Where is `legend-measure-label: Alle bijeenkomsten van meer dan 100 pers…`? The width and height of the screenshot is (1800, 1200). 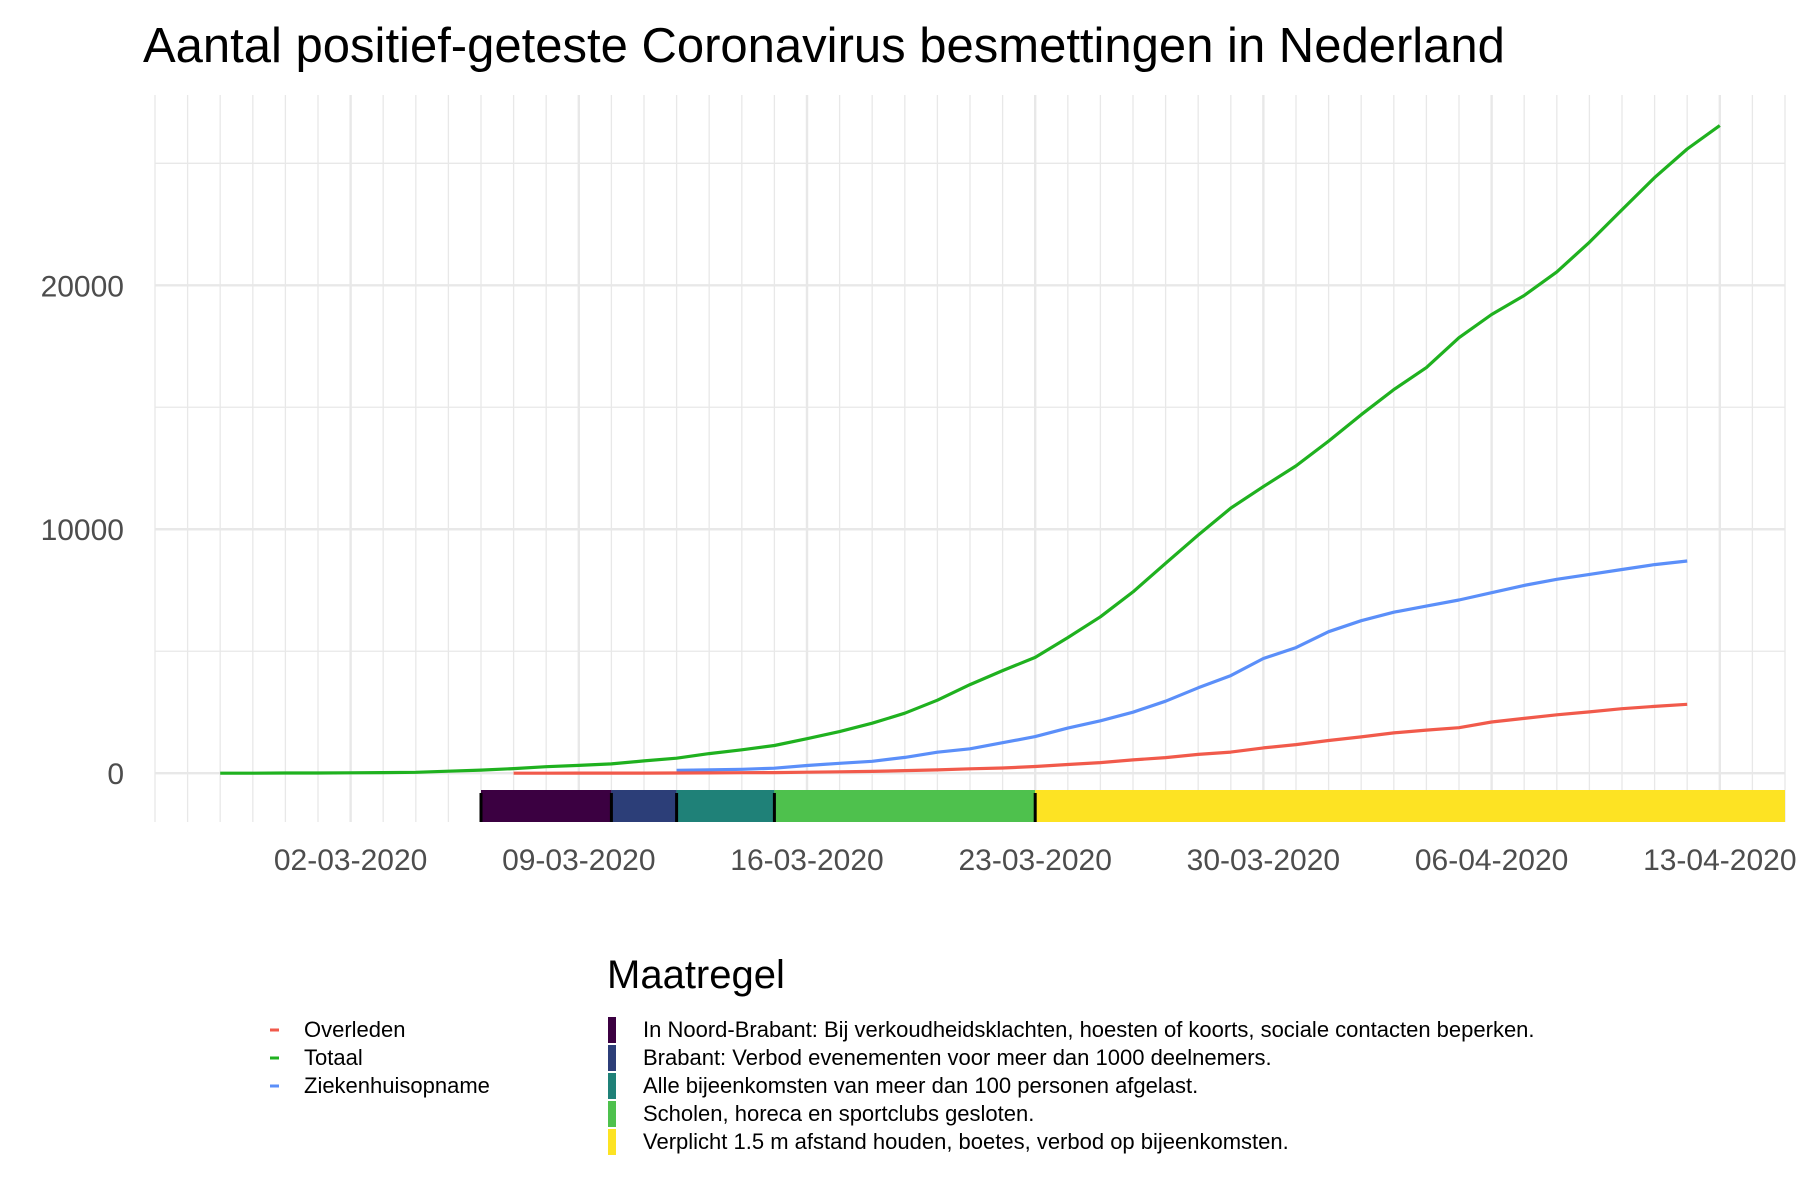 legend-measure-label: Alle bijeenkomsten van meer dan 100 pers… is located at coordinates (920, 1085).